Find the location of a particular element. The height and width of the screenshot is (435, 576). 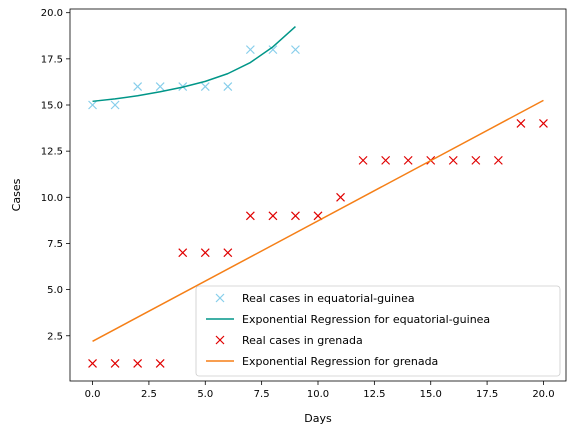

data-point-s2-11-stroke-b is located at coordinates (340, 197).